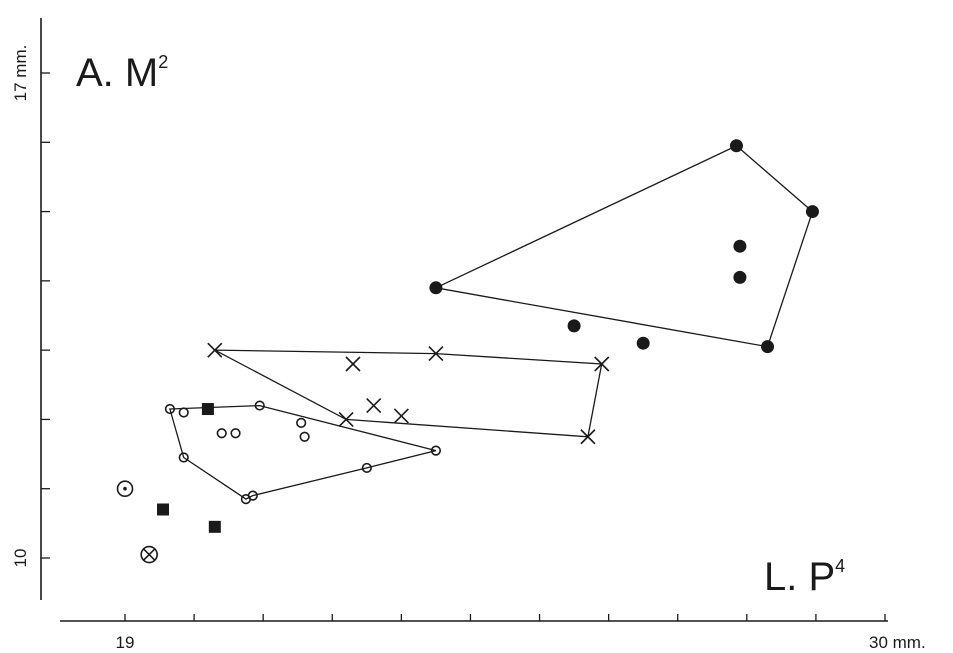 This screenshot has height=653, width=953. What do you see at coordinates (125, 489) in the screenshot?
I see `point-dotted-circle` at bounding box center [125, 489].